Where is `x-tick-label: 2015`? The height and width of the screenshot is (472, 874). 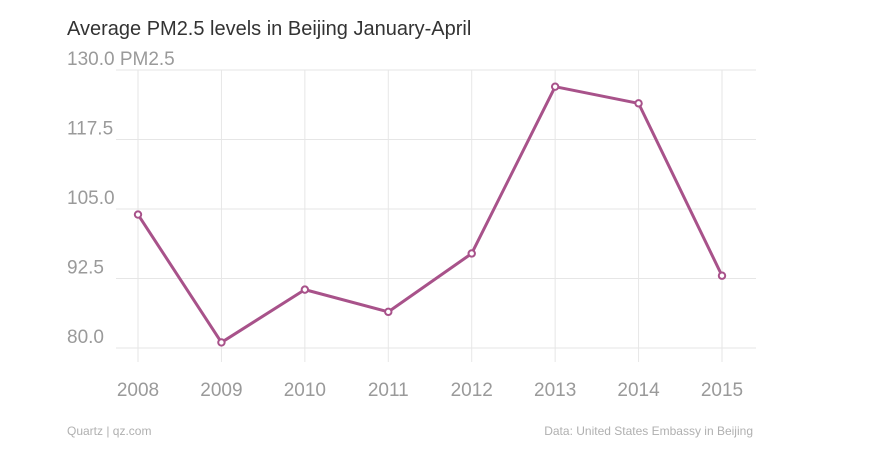
x-tick-label: 2015 is located at coordinates (722, 390).